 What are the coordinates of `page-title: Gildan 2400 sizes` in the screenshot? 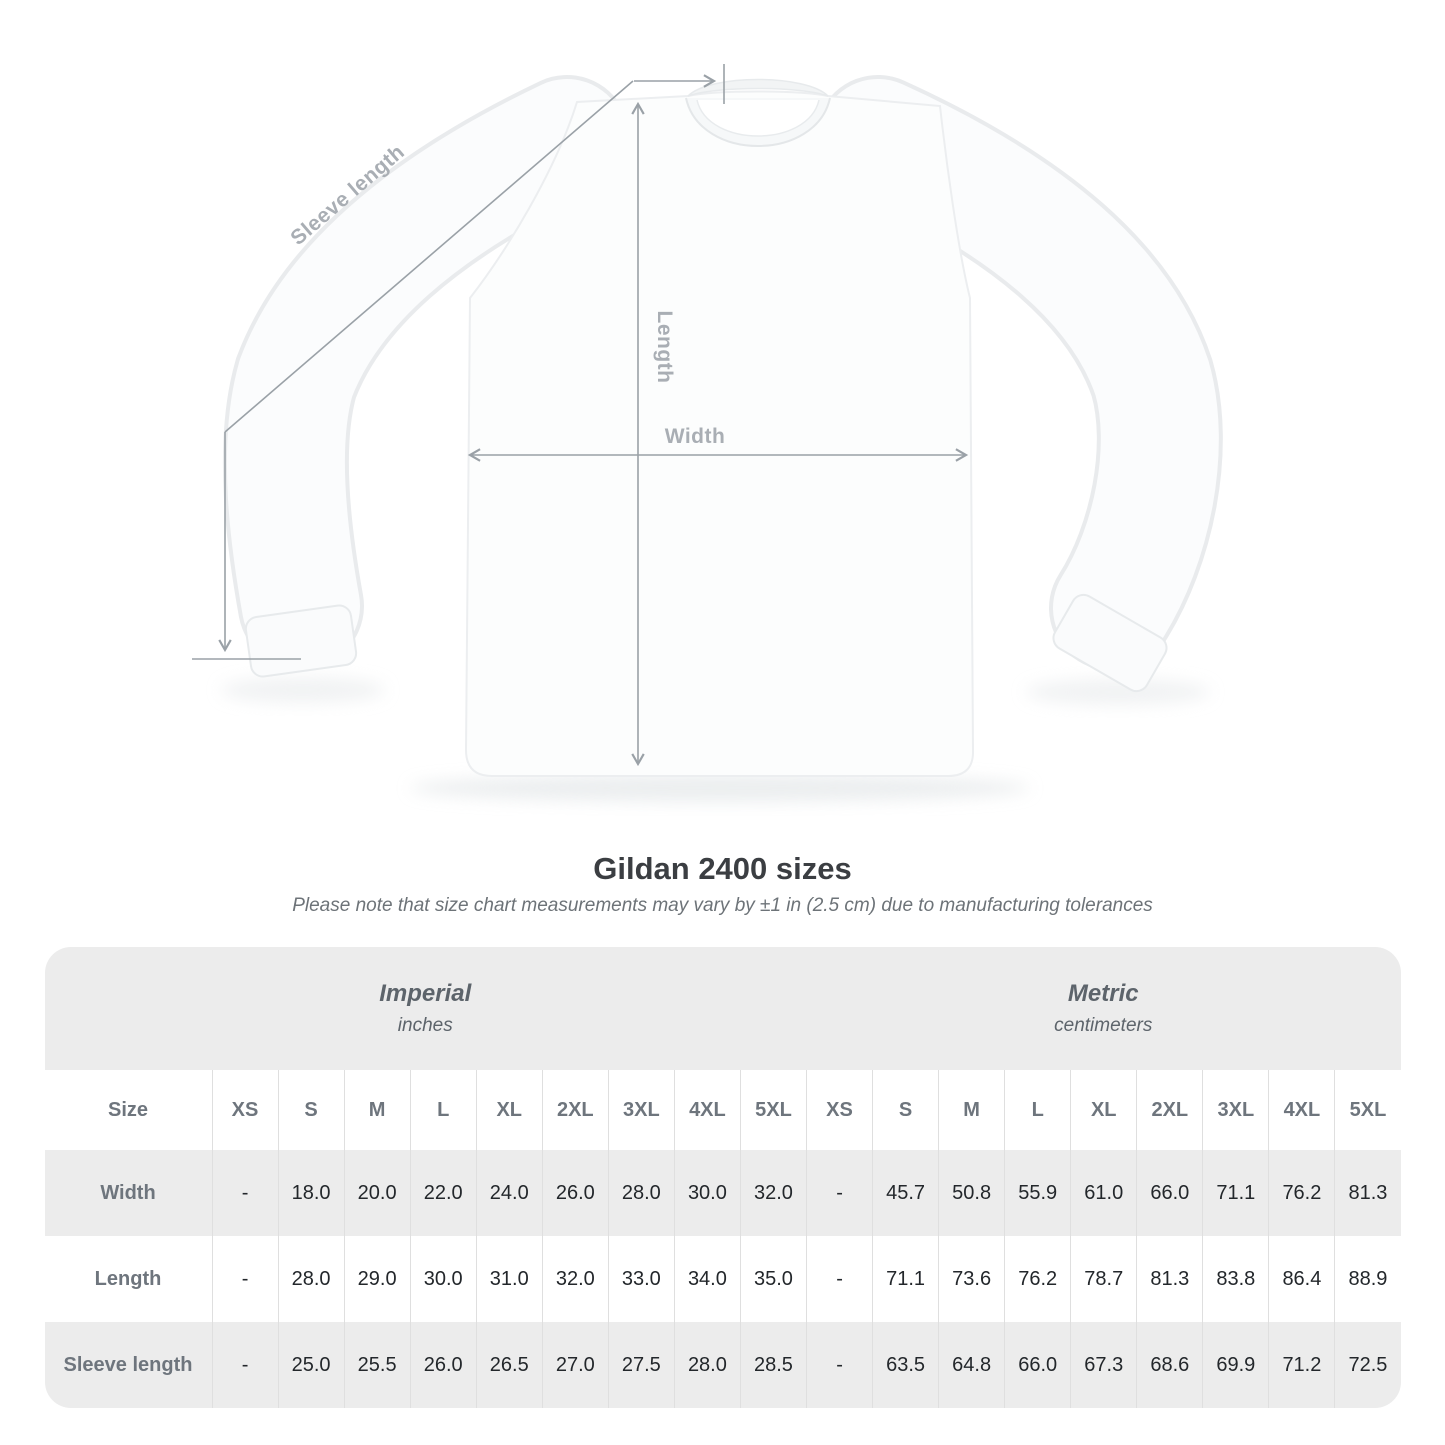 It's located at (722, 868).